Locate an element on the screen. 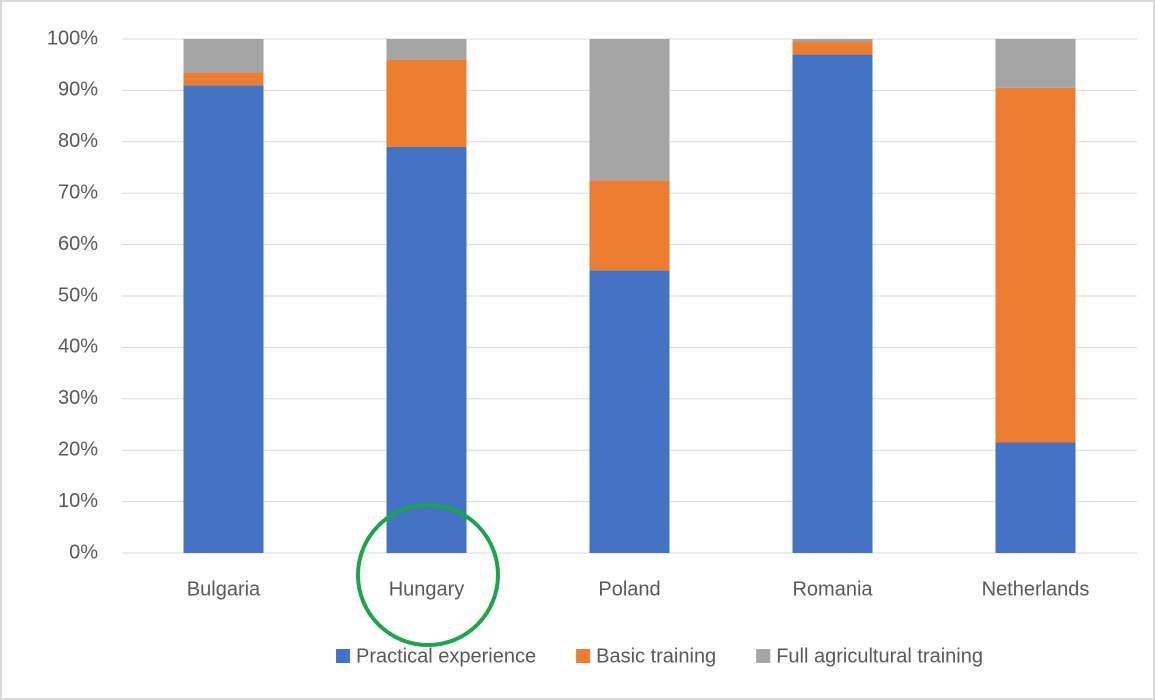  legend-label: Full agricultural training is located at coordinates (879, 656).